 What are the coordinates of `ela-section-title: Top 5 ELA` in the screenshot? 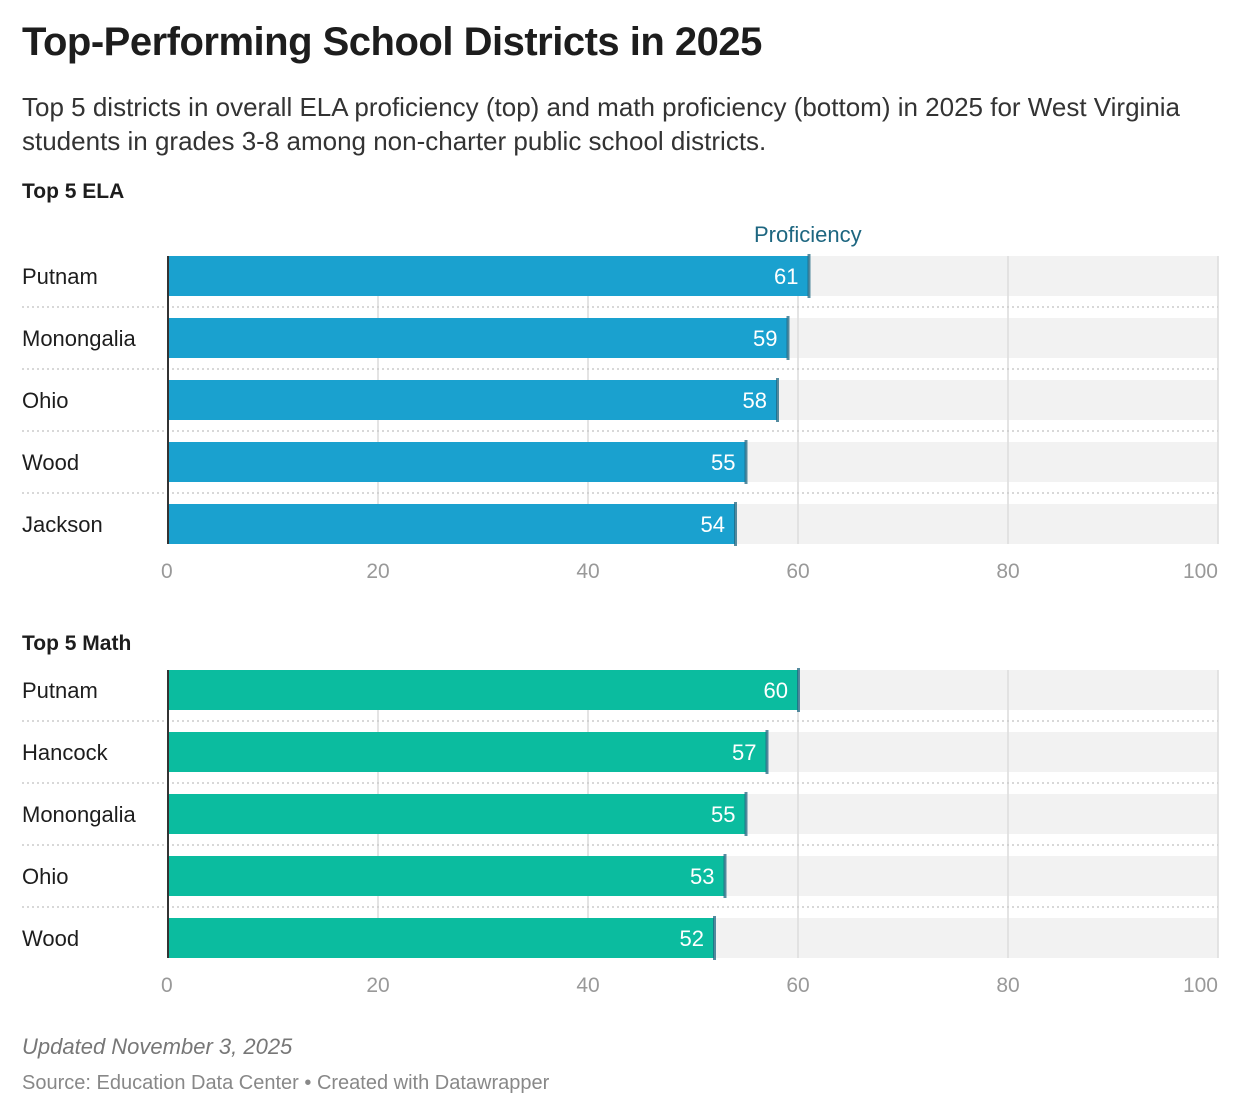 It's located at (73, 191).